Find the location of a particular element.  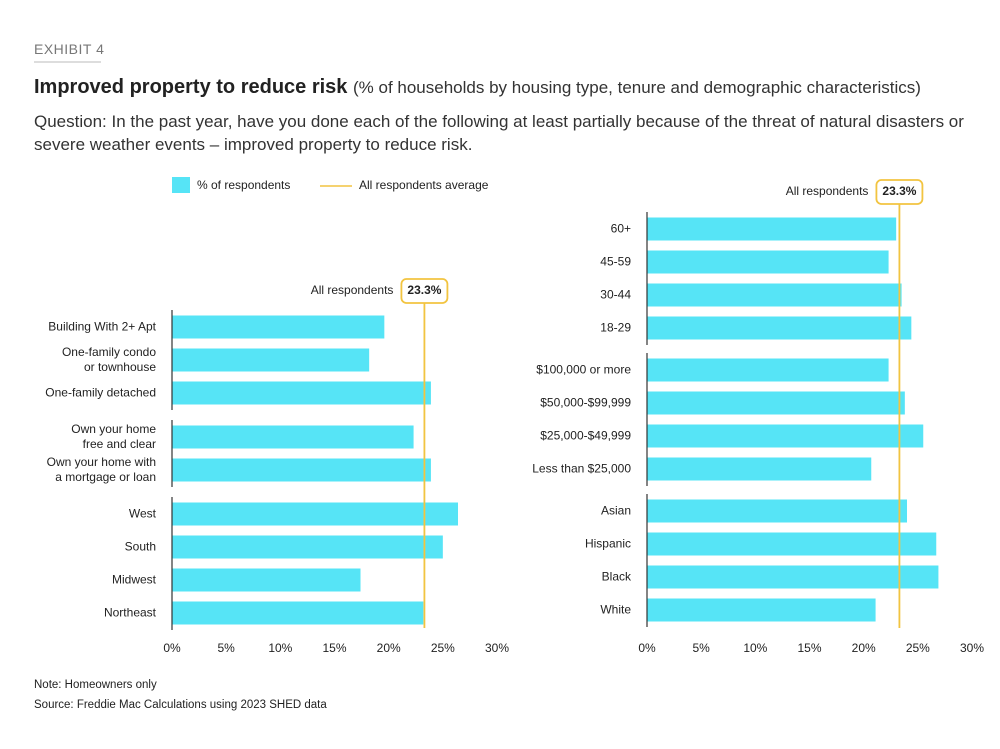

category-label: One-family condo or townhouse is located at coordinates (108, 359).